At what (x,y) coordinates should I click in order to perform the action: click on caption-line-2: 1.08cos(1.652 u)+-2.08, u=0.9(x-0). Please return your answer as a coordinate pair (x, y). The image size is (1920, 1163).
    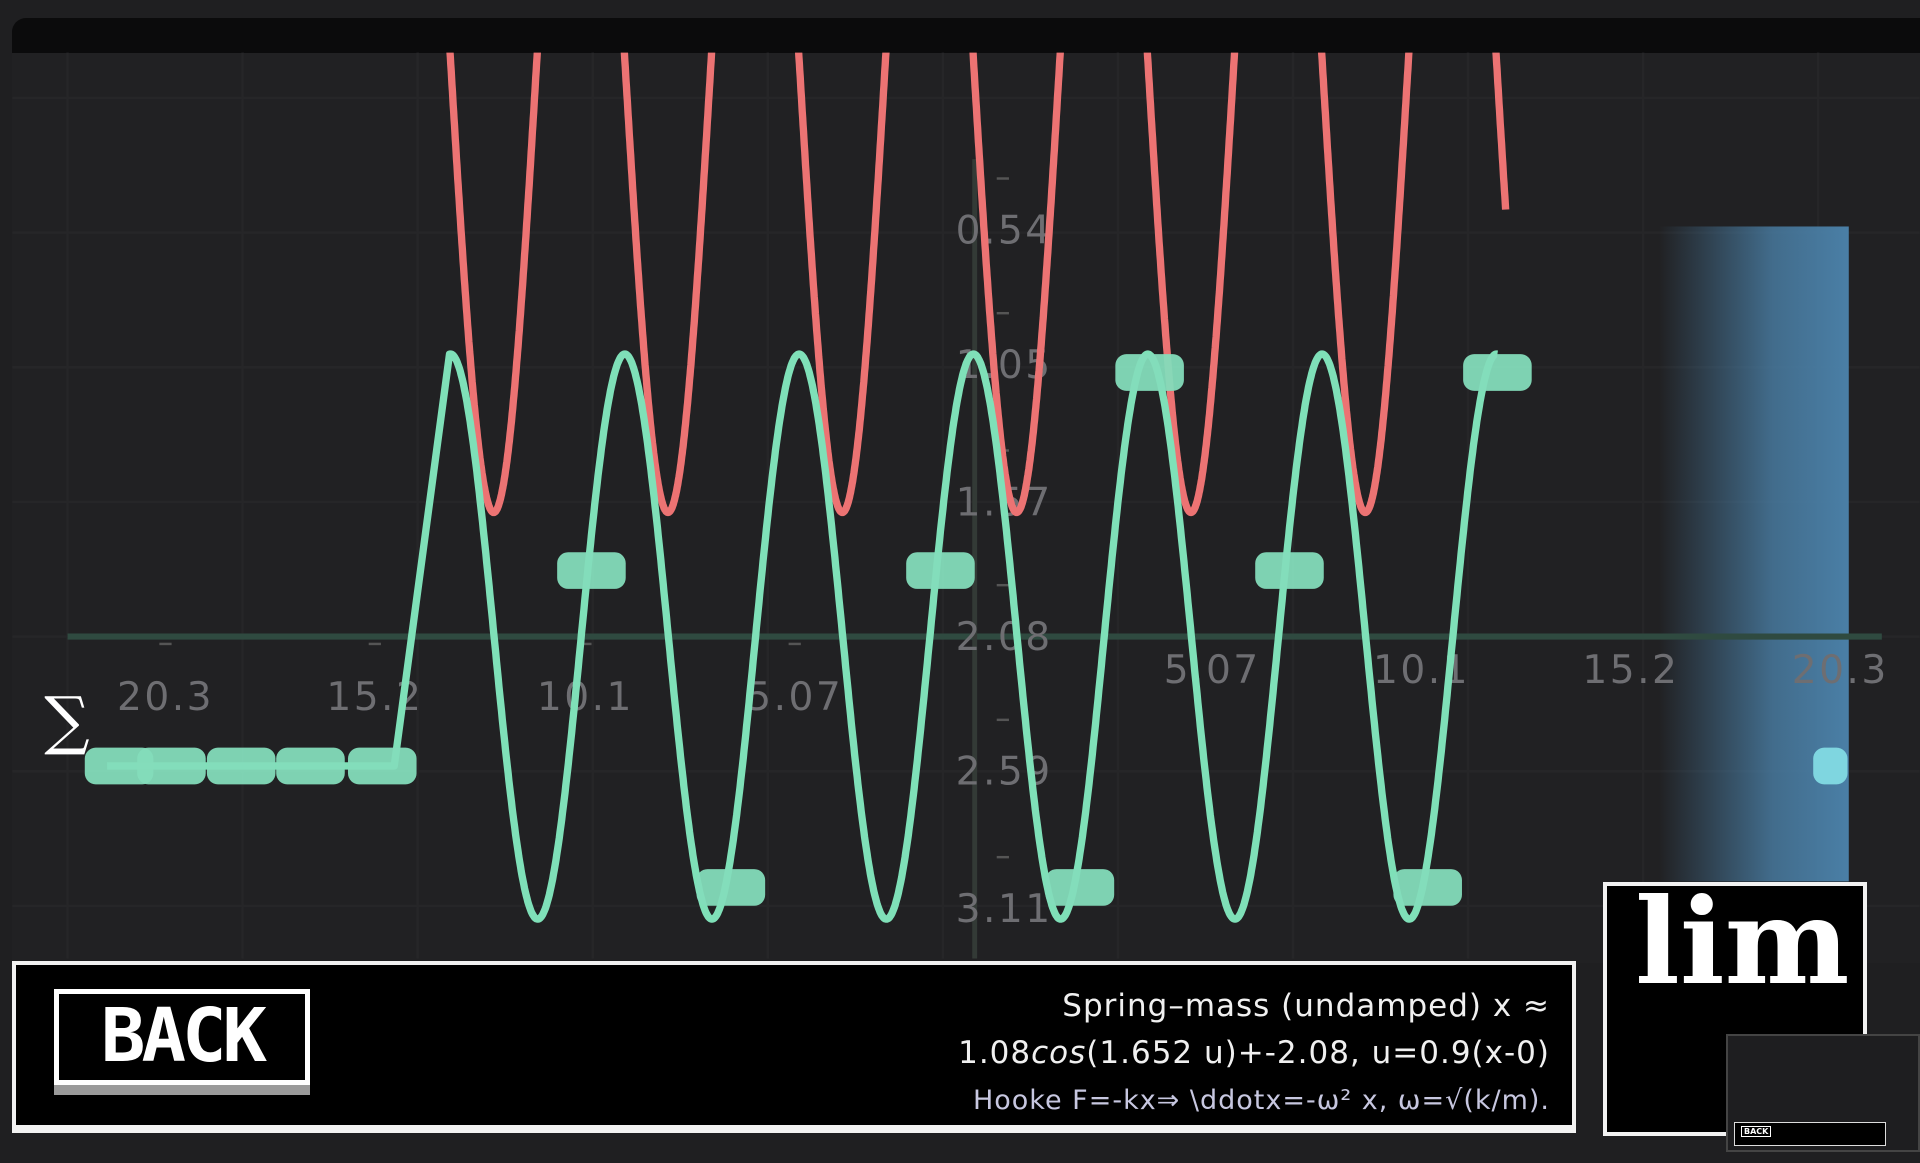
    Looking at the image, I should click on (1254, 1053).